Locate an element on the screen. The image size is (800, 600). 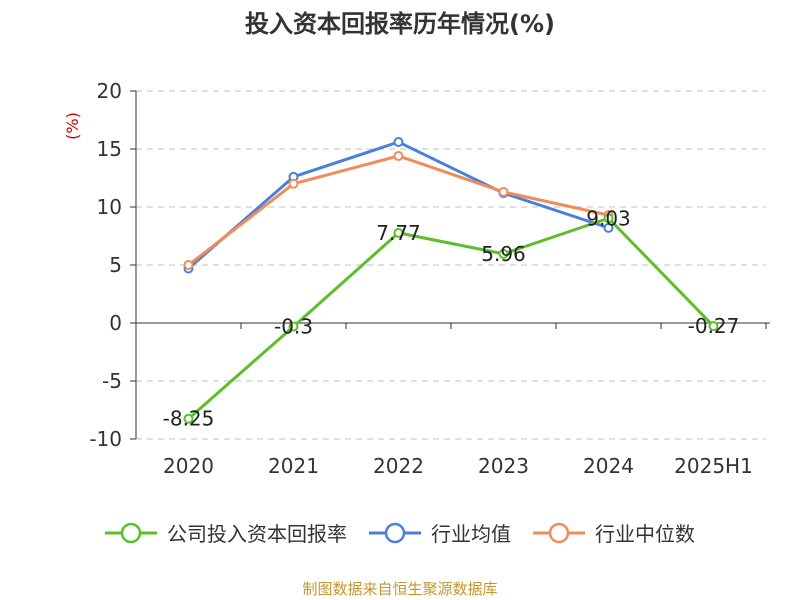
x-tick-label: 2023 is located at coordinates (503, 466).